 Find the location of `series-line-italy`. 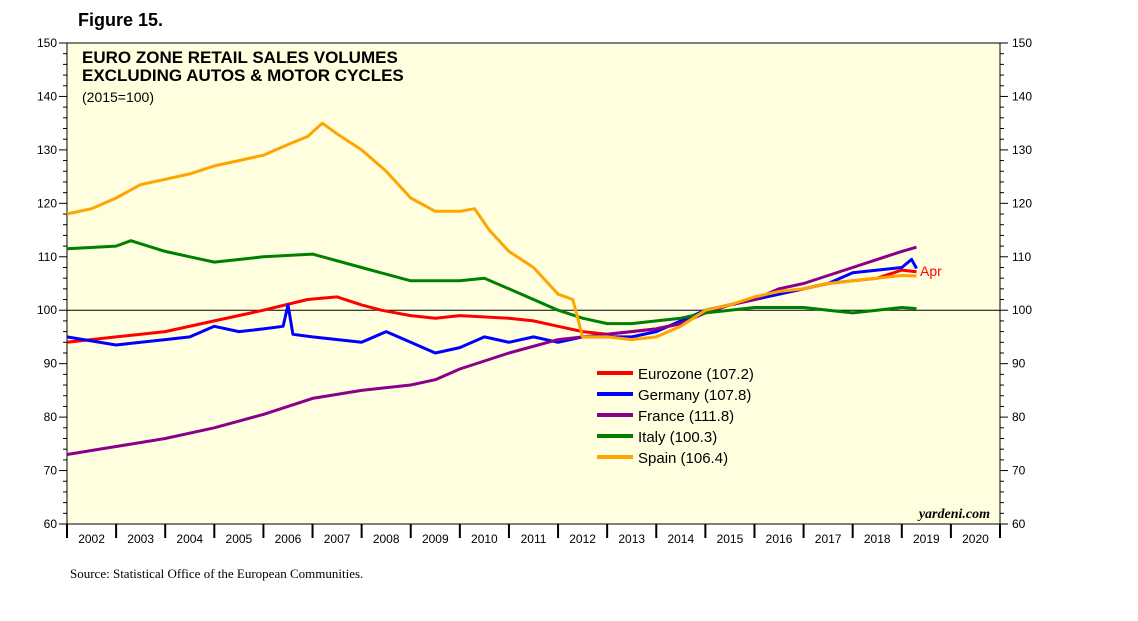

series-line-italy is located at coordinates (491, 282).